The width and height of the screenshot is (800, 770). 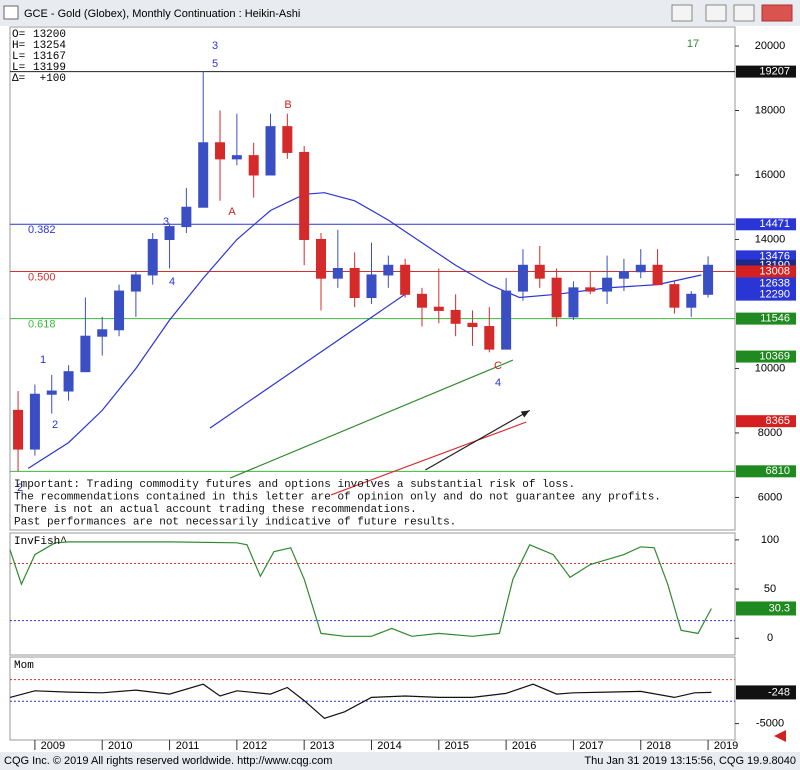 What do you see at coordinates (42, 230) in the screenshot?
I see `level-label: 0.382` at bounding box center [42, 230].